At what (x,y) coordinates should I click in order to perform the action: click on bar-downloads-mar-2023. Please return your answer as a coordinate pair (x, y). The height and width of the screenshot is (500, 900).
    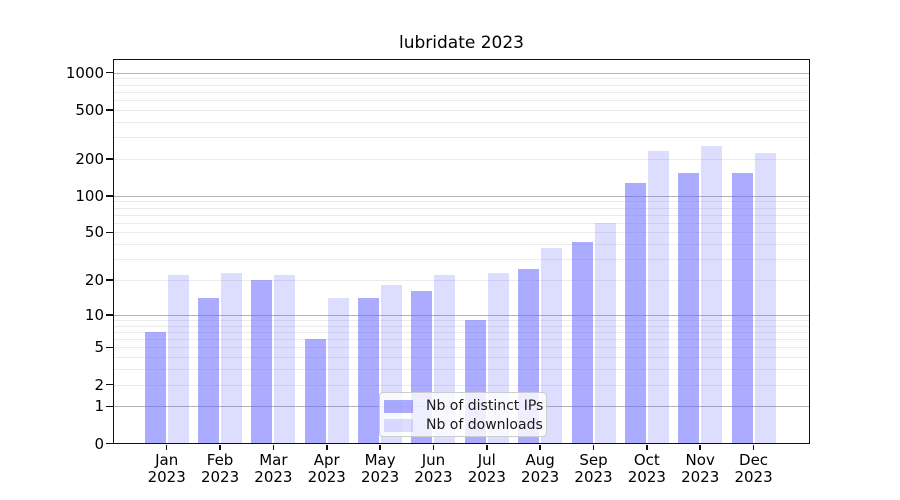
    Looking at the image, I should click on (285, 359).